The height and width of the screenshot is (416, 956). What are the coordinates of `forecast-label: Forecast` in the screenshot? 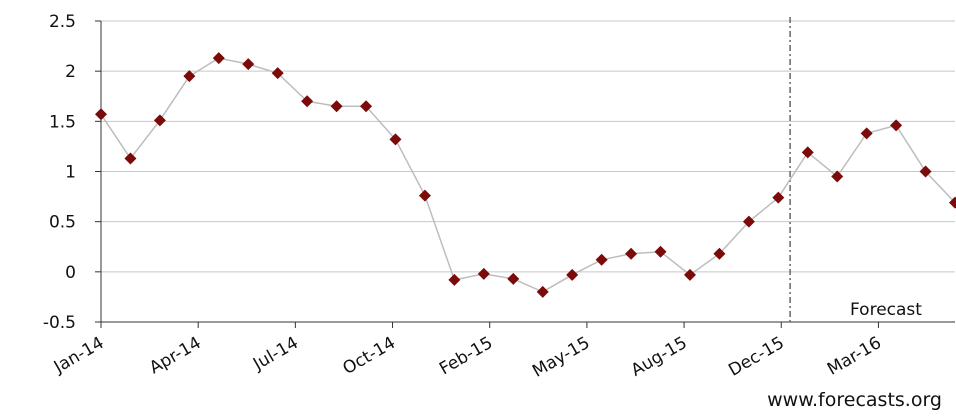 It's located at (886, 310).